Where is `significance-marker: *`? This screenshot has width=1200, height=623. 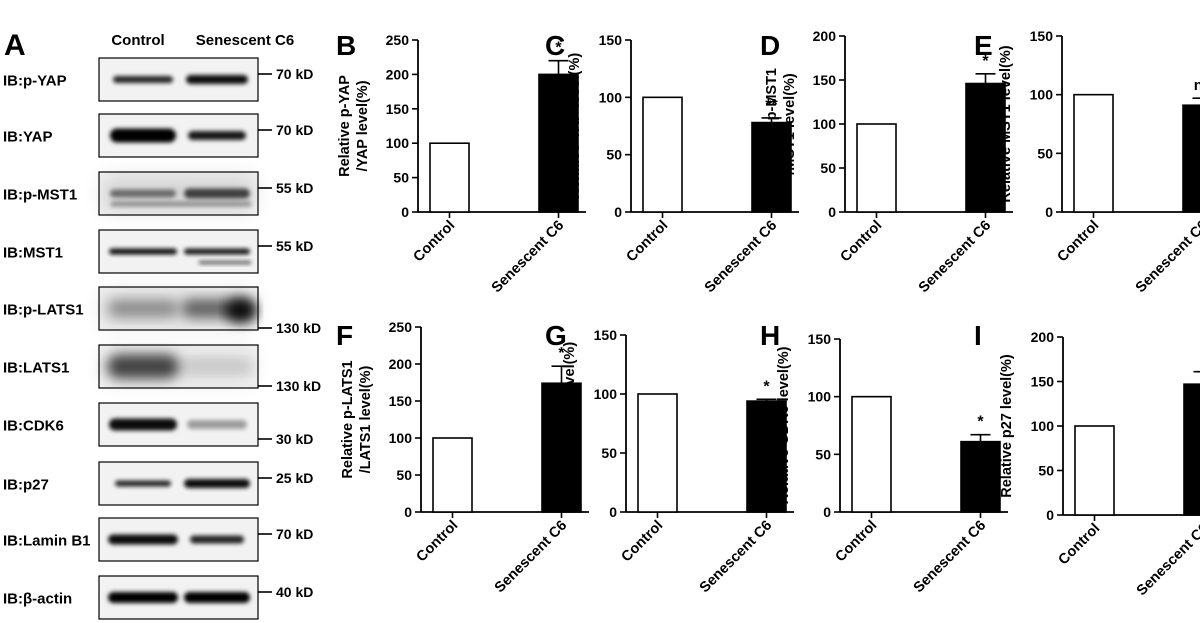
significance-marker: * is located at coordinates (558, 48).